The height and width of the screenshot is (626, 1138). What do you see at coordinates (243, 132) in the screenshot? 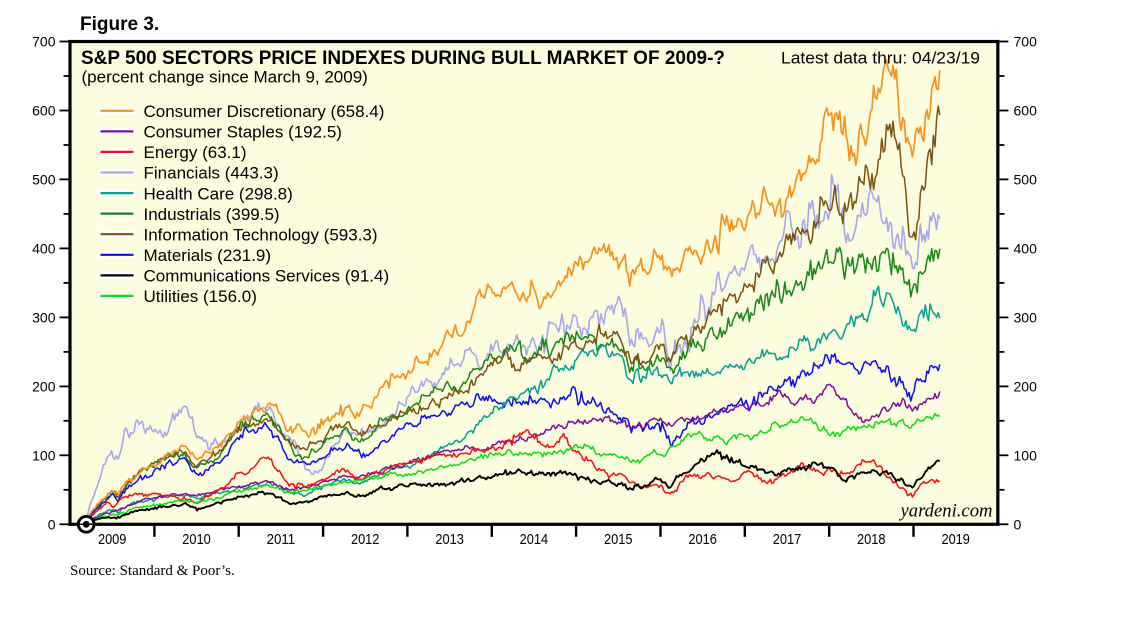
I see `svg-text: Consumer Staples (192.5)` at bounding box center [243, 132].